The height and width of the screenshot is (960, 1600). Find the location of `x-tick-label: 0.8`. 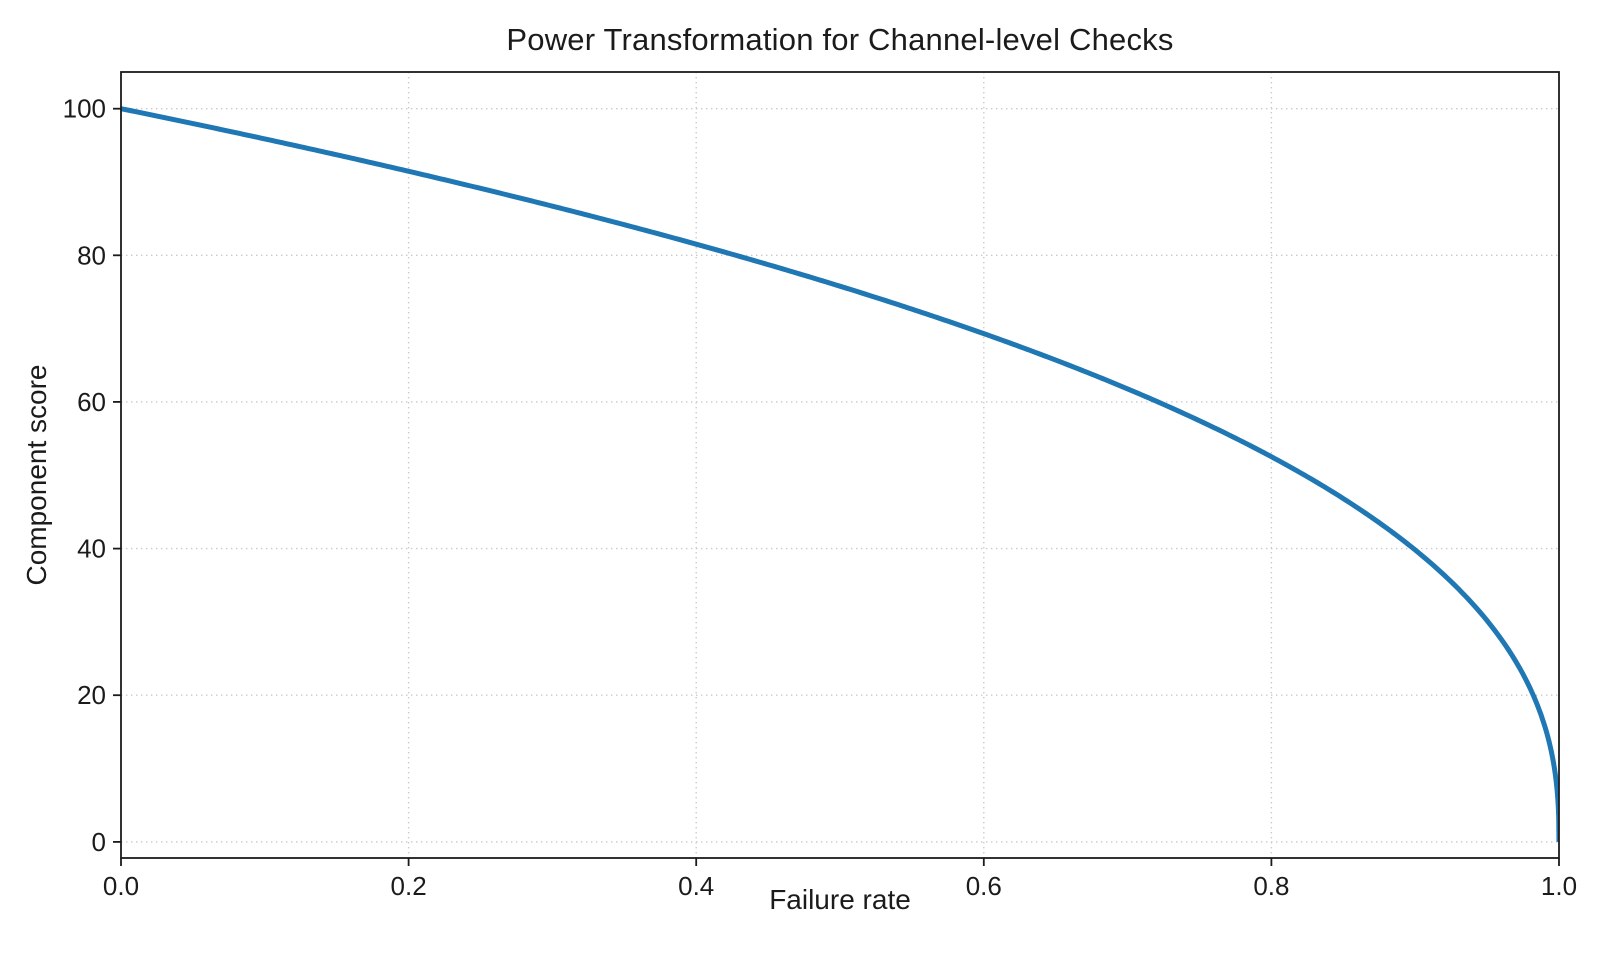

x-tick-label: 0.8 is located at coordinates (1271, 886).